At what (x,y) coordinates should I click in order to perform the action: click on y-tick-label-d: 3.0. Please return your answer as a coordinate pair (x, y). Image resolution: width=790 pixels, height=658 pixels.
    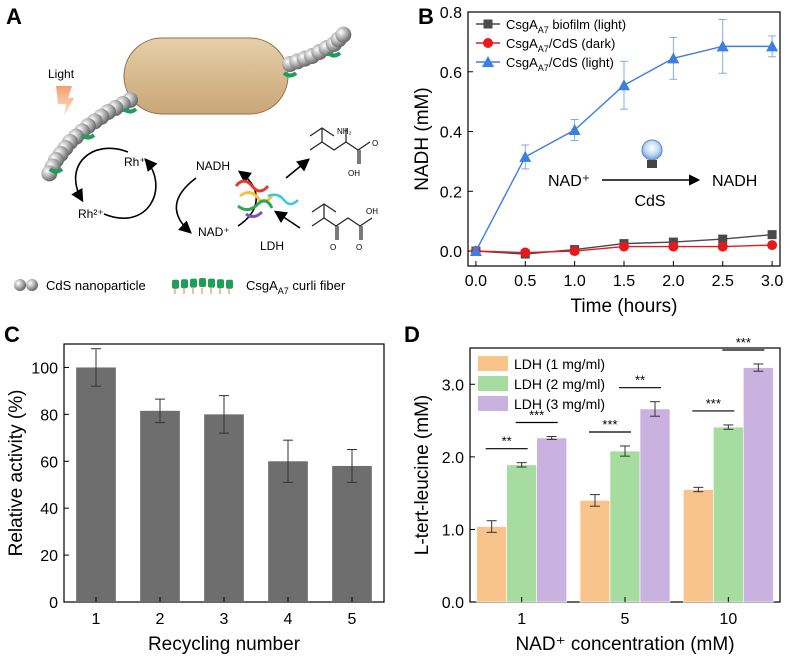
    Looking at the image, I should click on (453, 385).